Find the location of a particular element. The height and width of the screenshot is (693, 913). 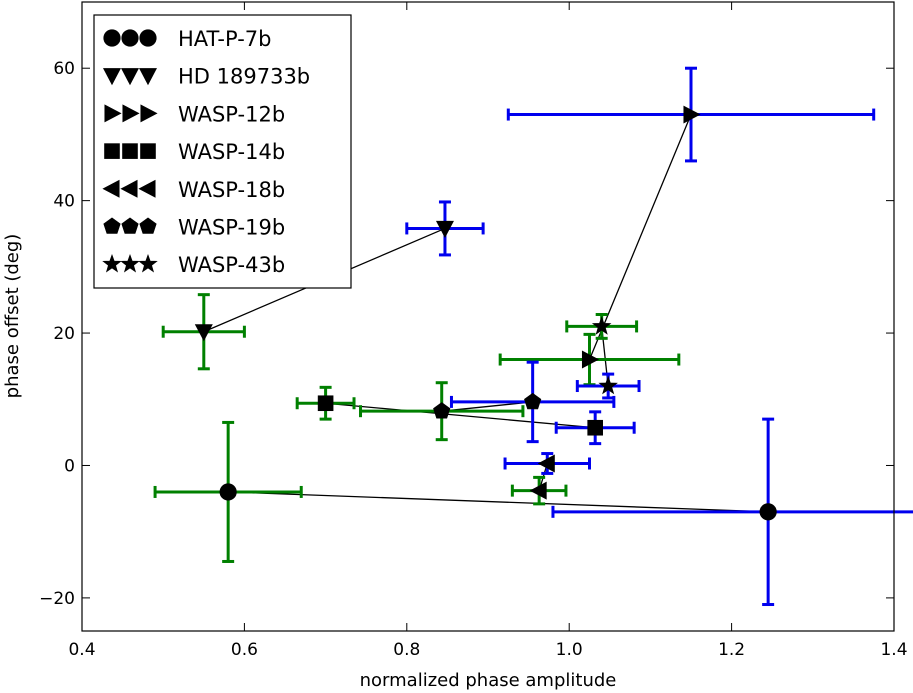

x-tick-label: 0.8 is located at coordinates (406, 650).